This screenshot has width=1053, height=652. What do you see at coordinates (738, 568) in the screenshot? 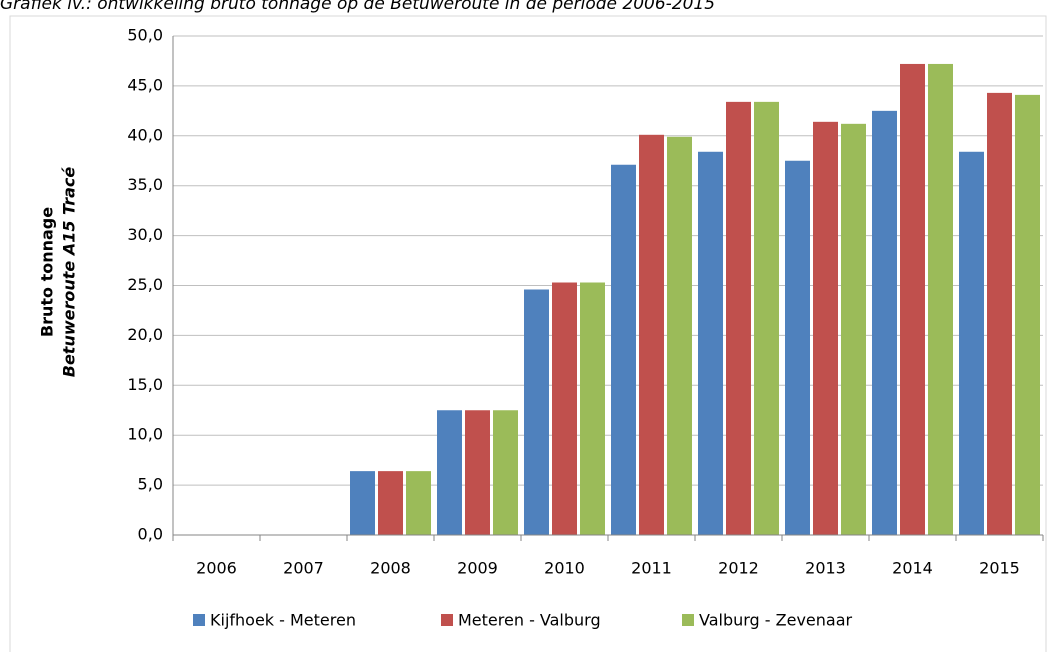
I see `x-tick-label: 2012` at bounding box center [738, 568].